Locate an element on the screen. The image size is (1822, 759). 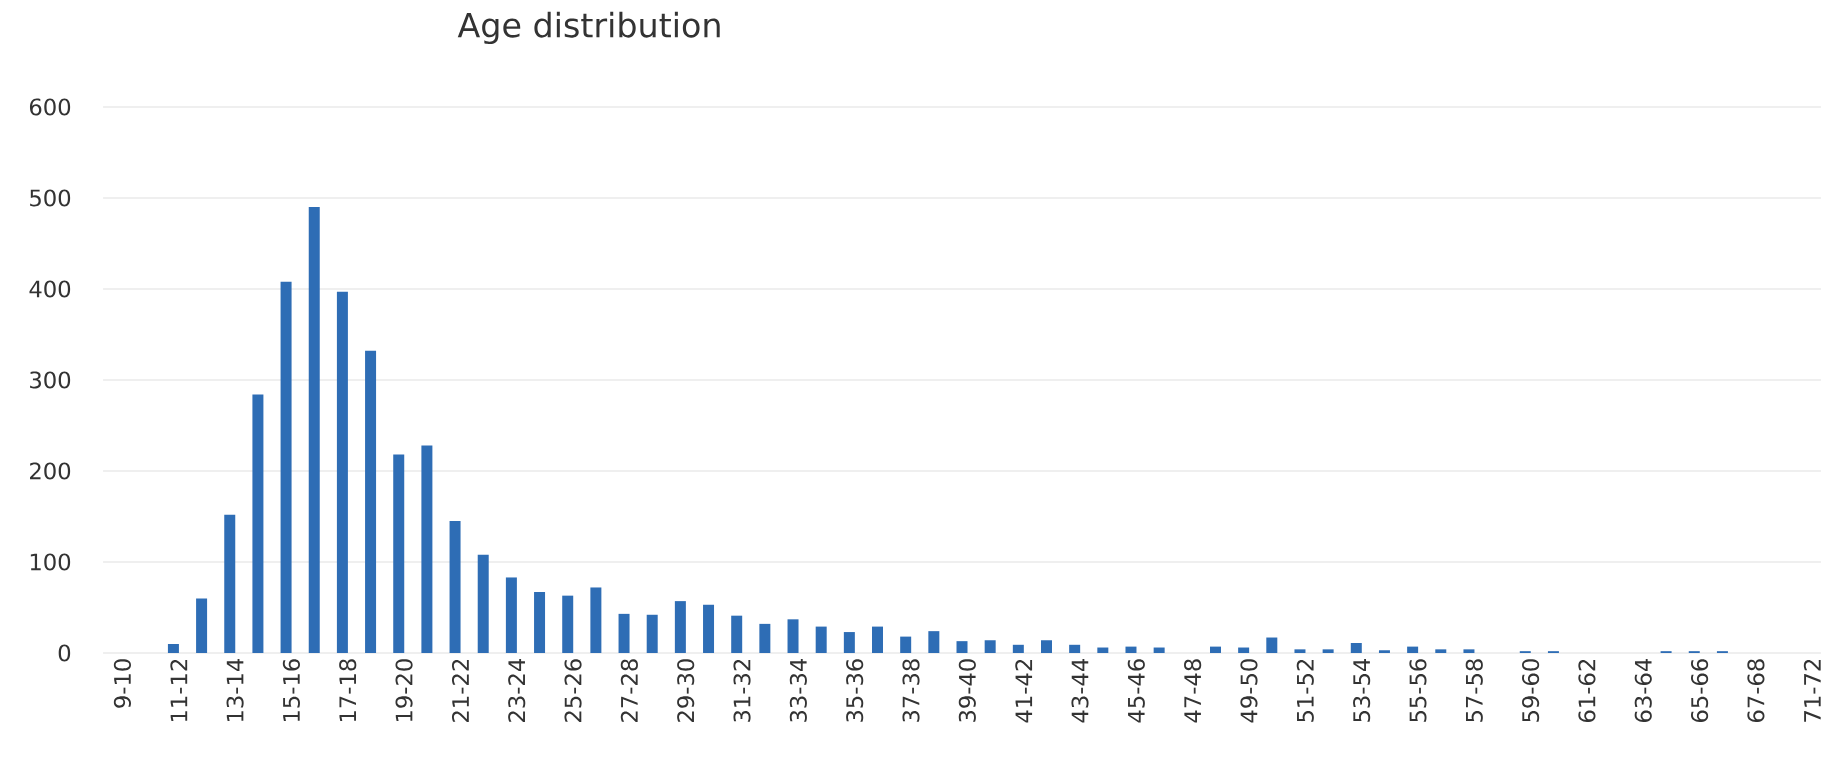
y-tick-label: 100 is located at coordinates (50, 562).